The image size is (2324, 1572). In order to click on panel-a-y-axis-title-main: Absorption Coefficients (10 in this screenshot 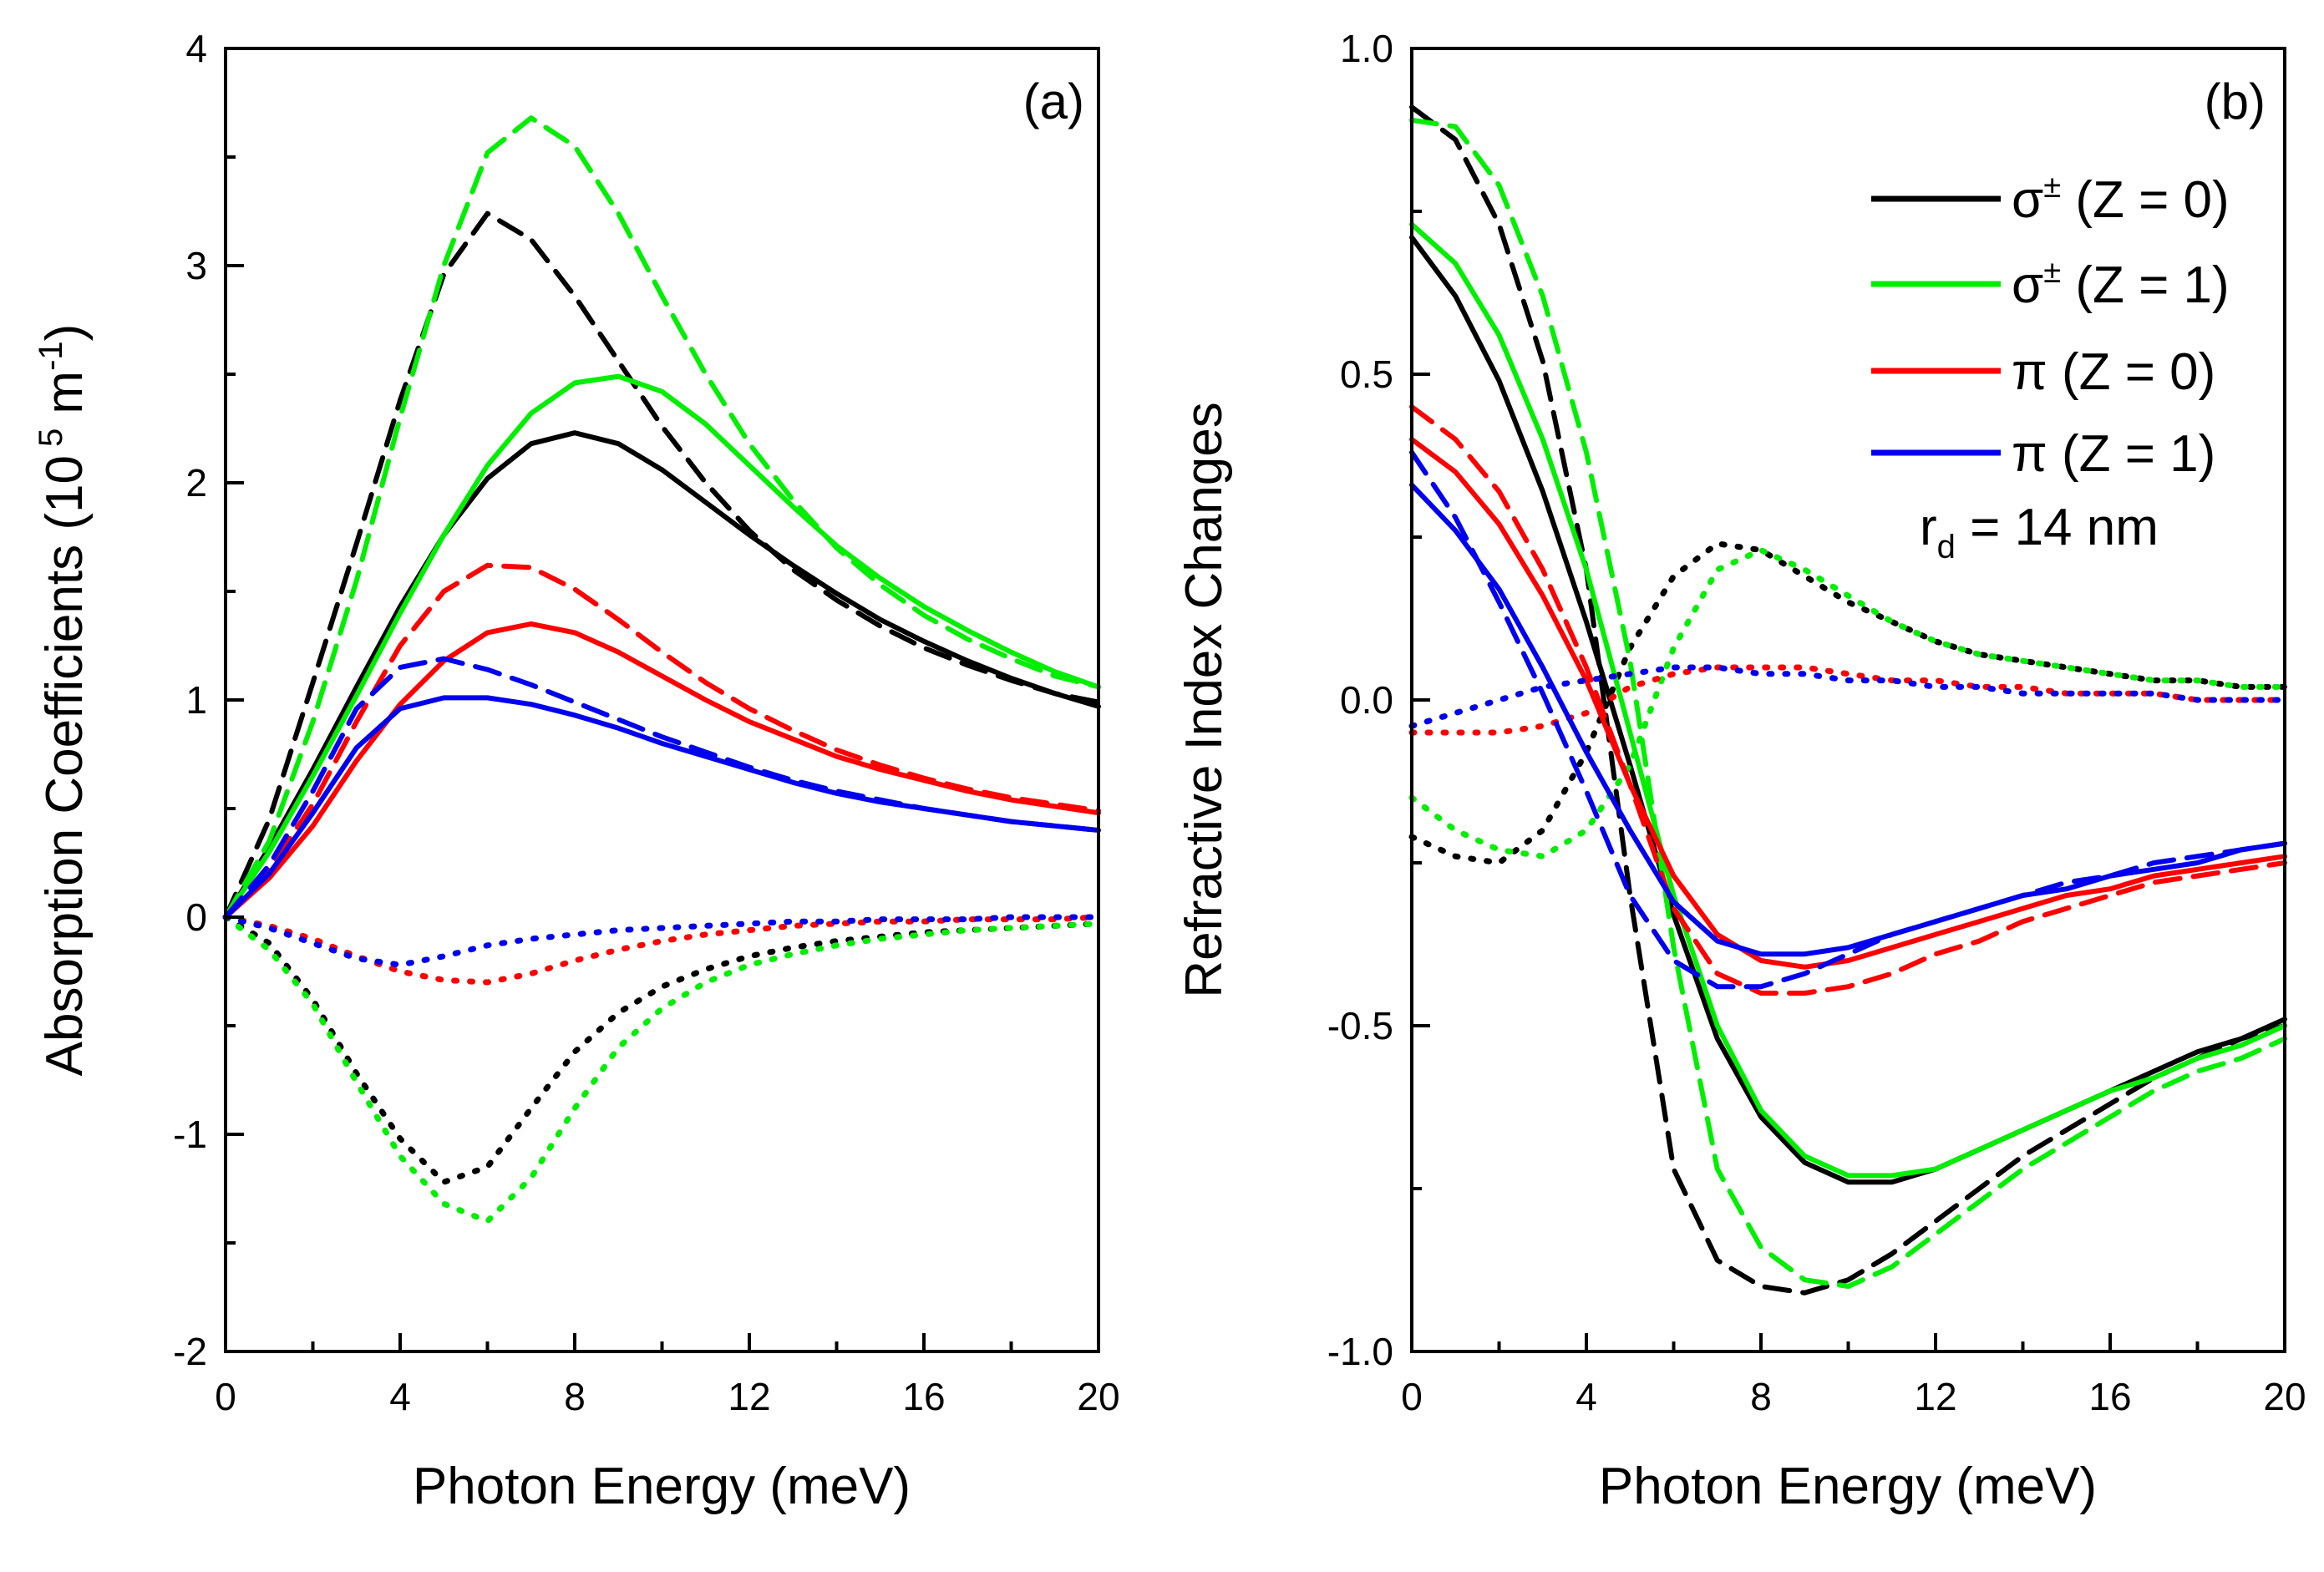, I will do `click(65, 765)`.